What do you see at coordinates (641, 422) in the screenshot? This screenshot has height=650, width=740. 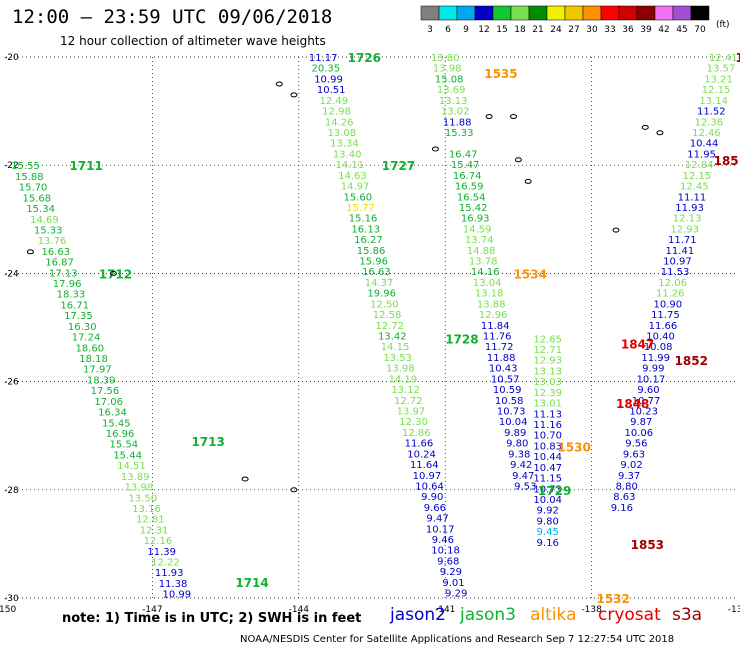 I see `wave-height-point: 9.87` at bounding box center [641, 422].